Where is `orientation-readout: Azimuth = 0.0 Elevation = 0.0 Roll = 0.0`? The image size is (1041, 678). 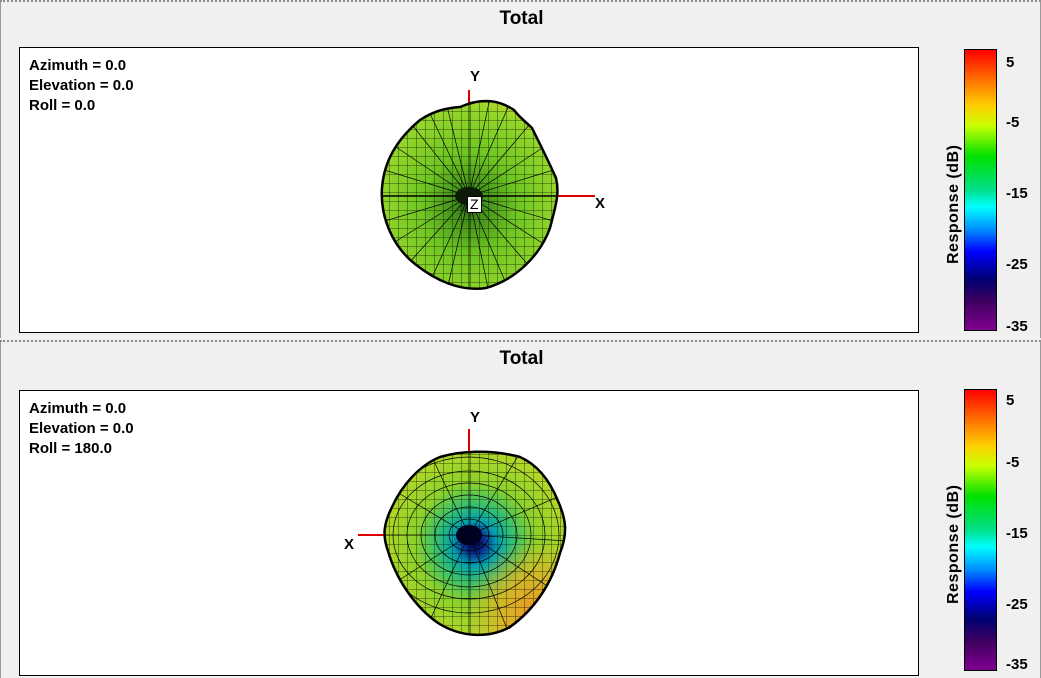 orientation-readout: Azimuth = 0.0 Elevation = 0.0 Roll = 0.0 is located at coordinates (81, 86).